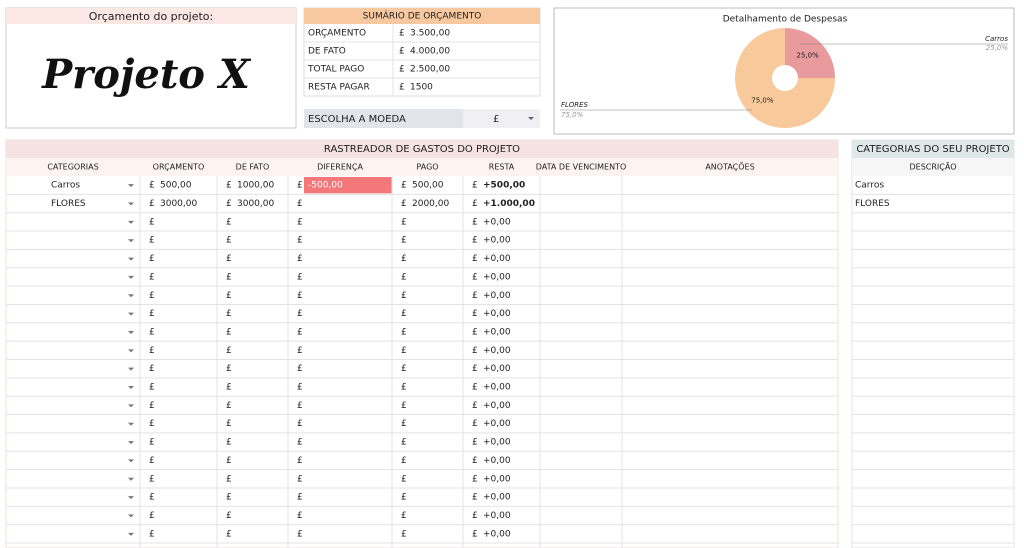 This screenshot has width=1024, height=548. I want to click on summary-value: 2.500,00, so click(430, 70).